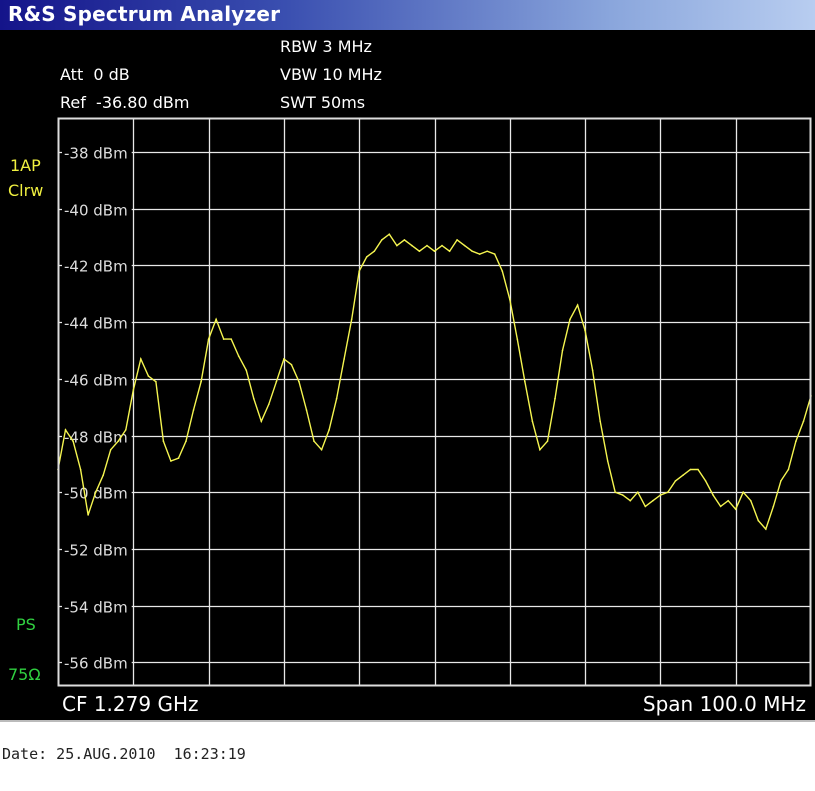 Image resolution: width=815 pixels, height=791 pixels. I want to click on trace-mode-label: Clrw, so click(26, 190).